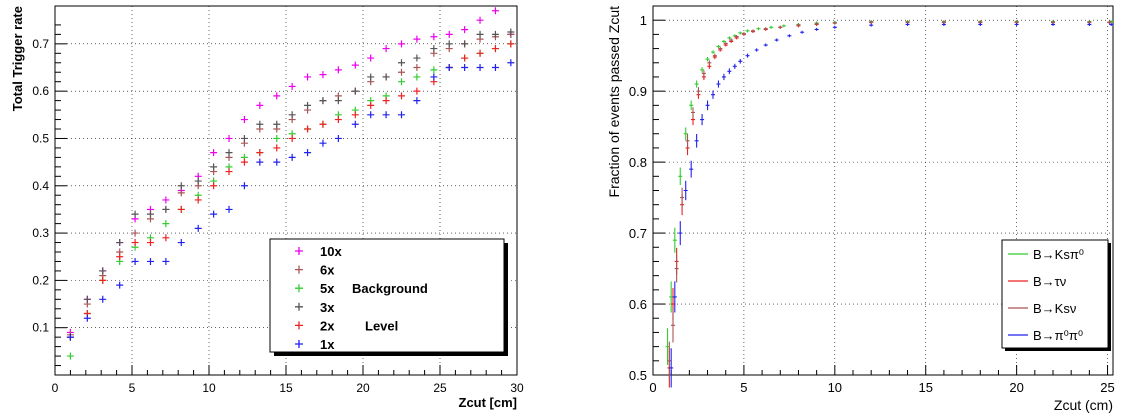 The width and height of the screenshot is (1124, 415). I want to click on x-tick-label: 20, so click(363, 388).